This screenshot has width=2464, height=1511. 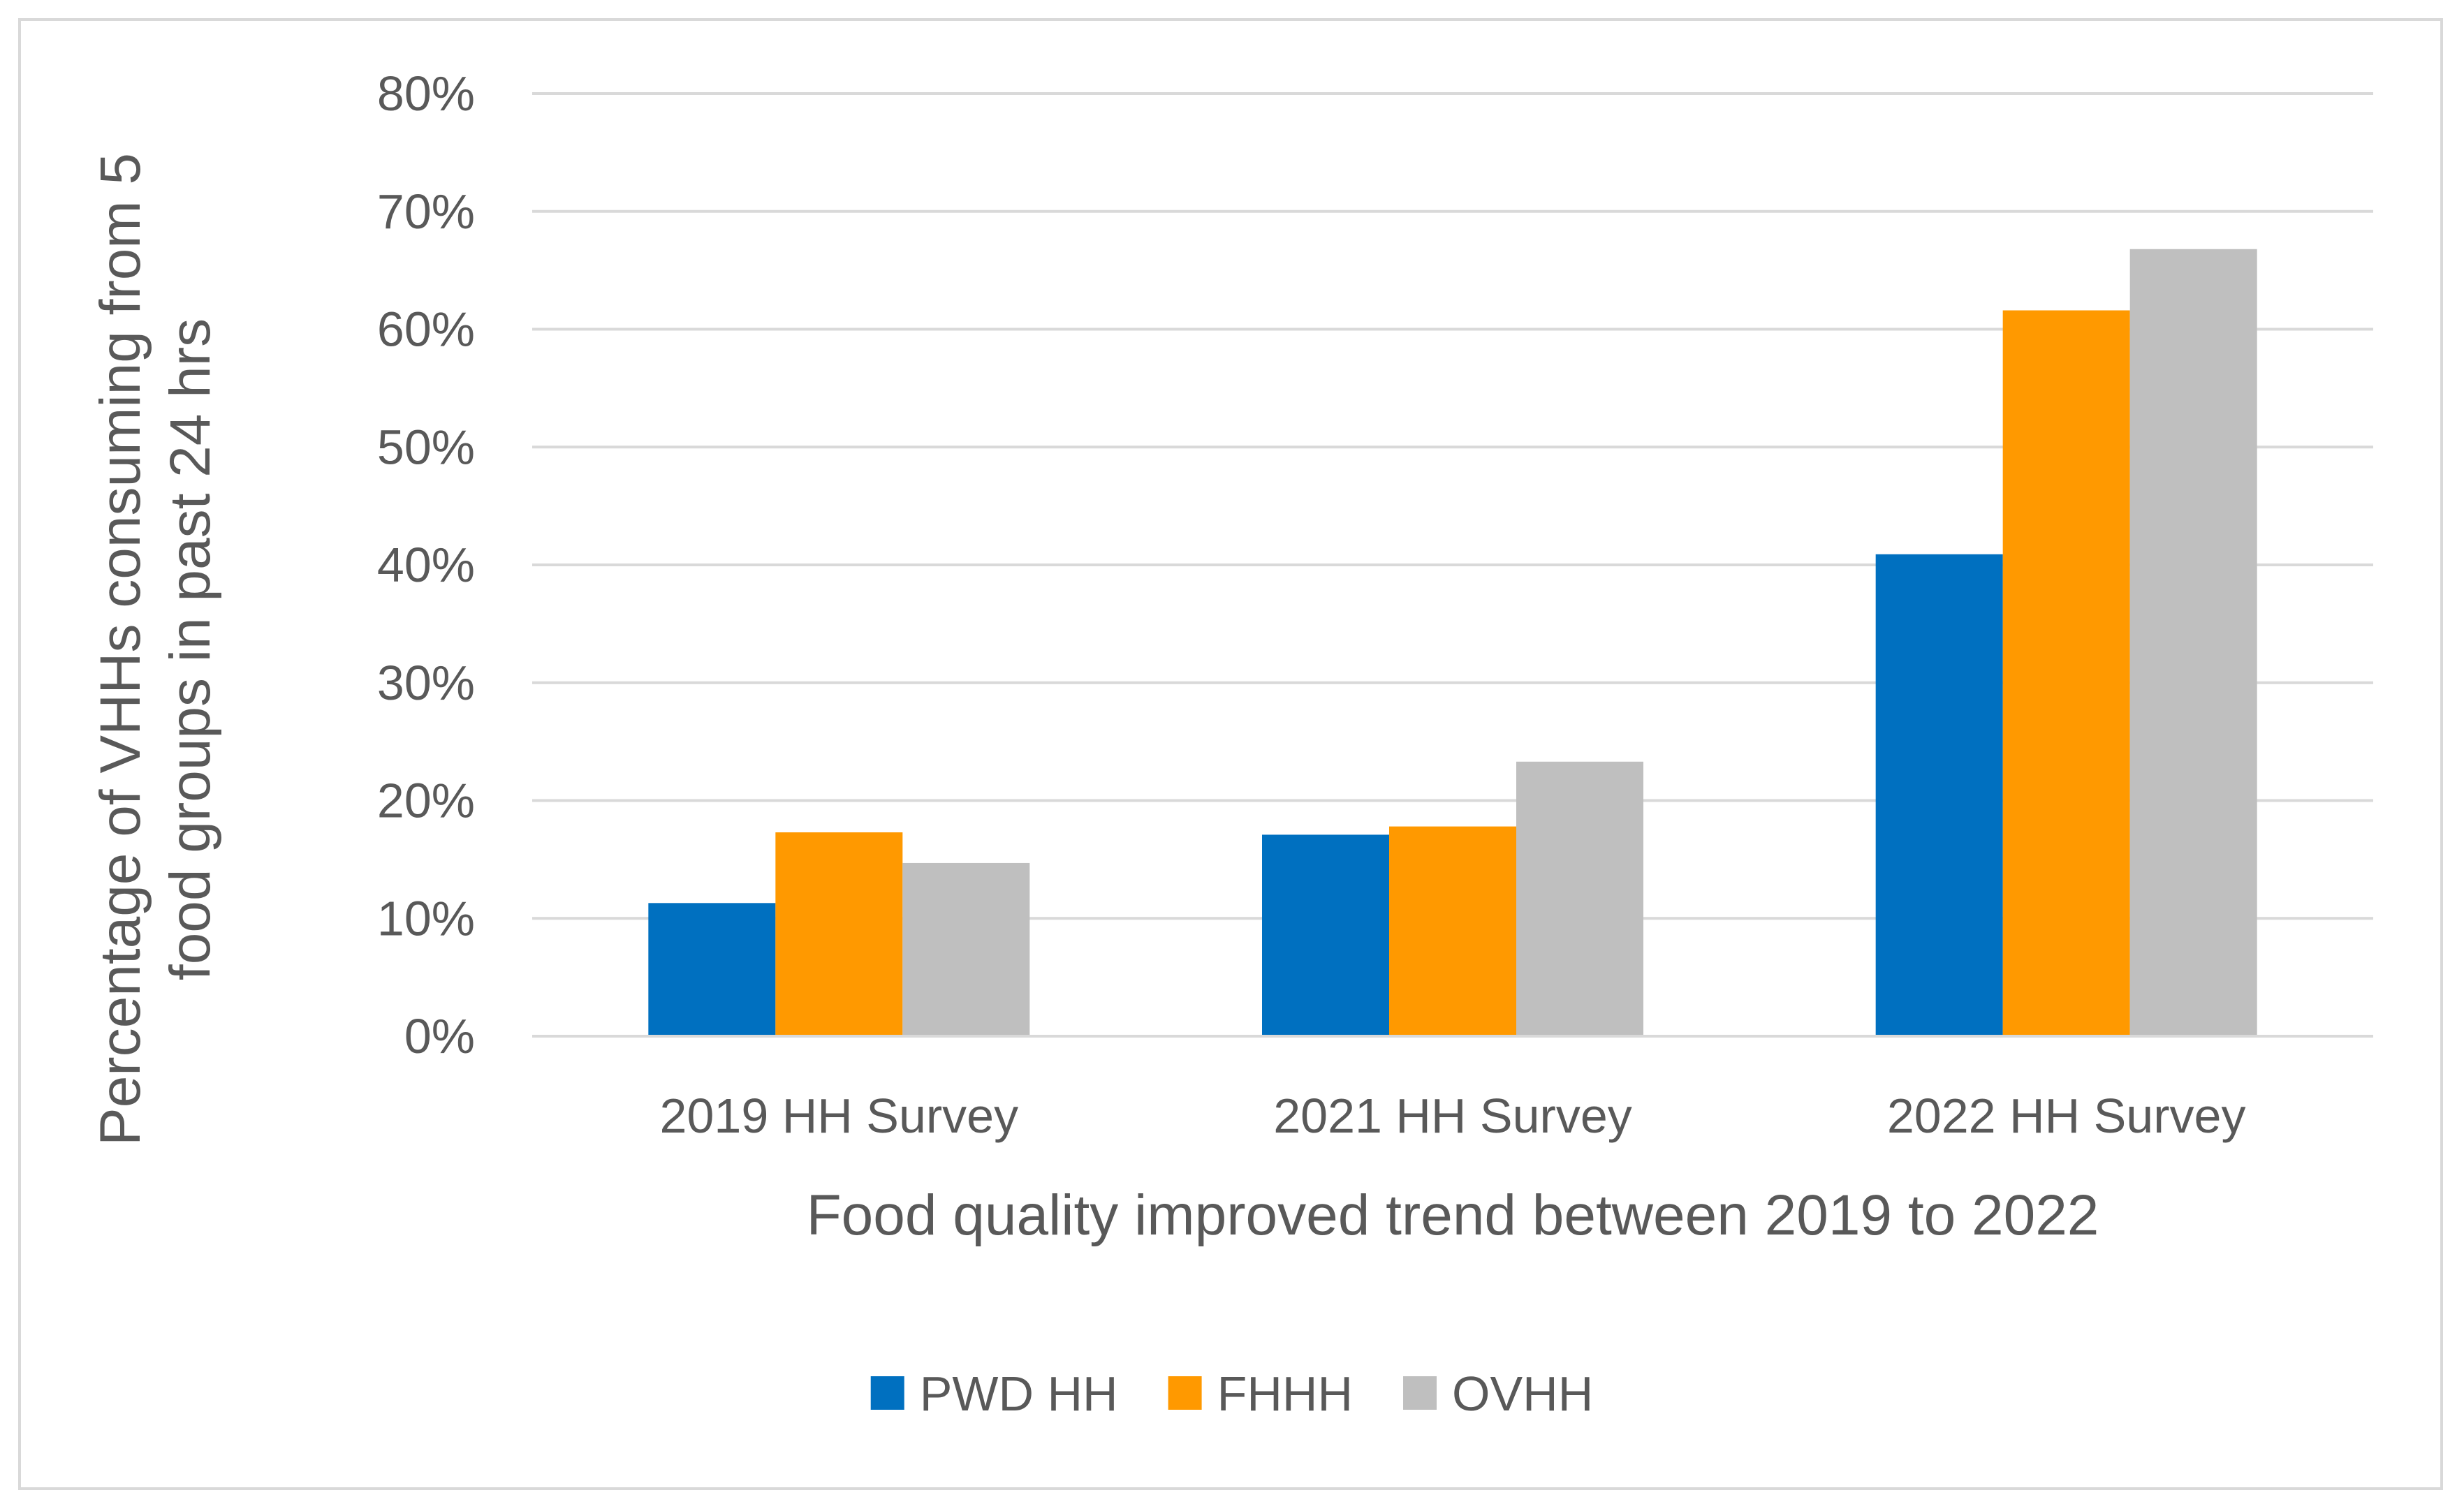 What do you see at coordinates (426, 801) in the screenshot?
I see `y-tick-label: 20%` at bounding box center [426, 801].